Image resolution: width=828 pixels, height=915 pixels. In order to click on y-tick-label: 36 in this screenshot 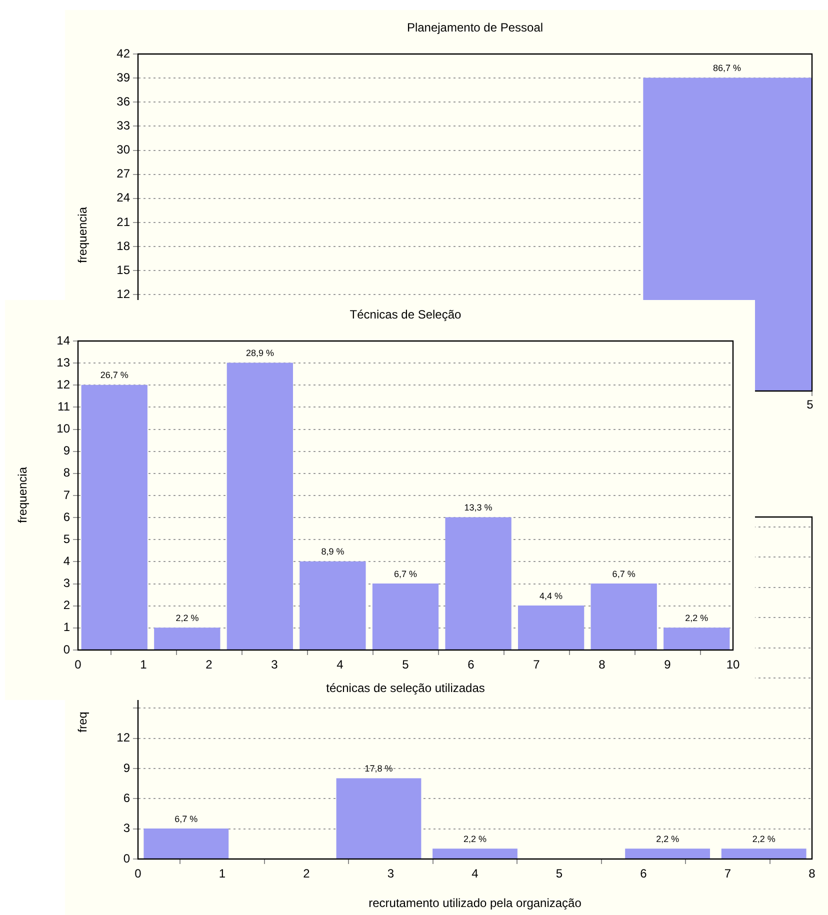, I will do `click(123, 101)`.